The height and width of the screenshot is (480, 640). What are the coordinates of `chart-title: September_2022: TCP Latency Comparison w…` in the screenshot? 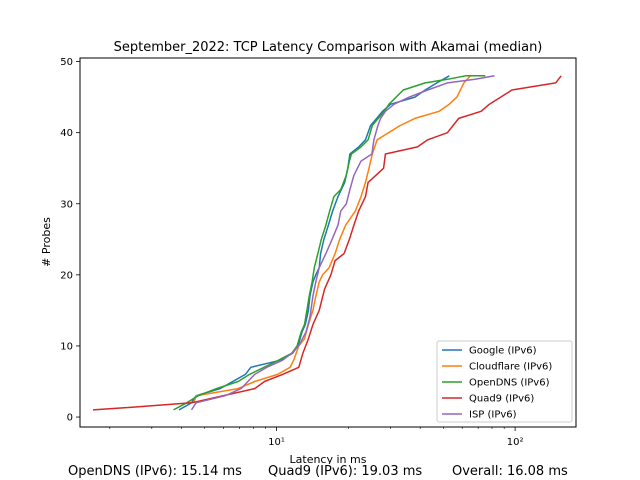 It's located at (328, 47).